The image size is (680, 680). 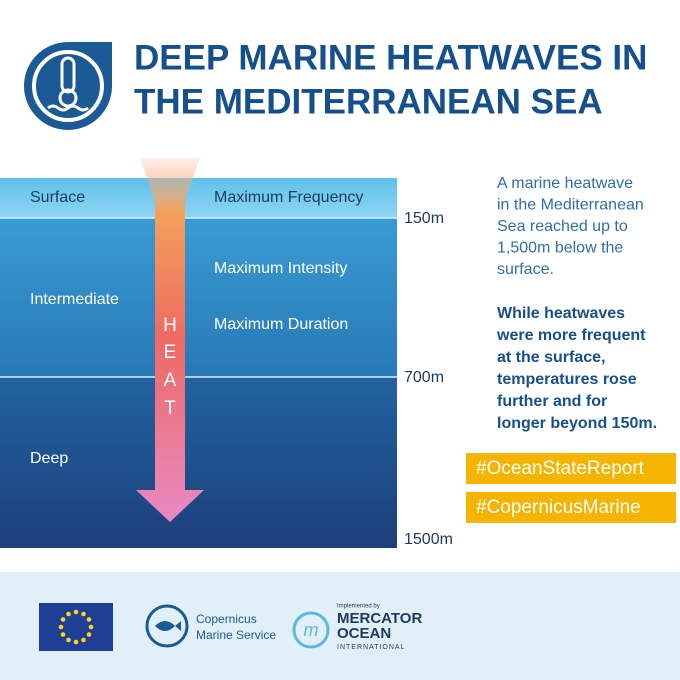 What do you see at coordinates (170, 325) in the screenshot?
I see `heat-letter: H` at bounding box center [170, 325].